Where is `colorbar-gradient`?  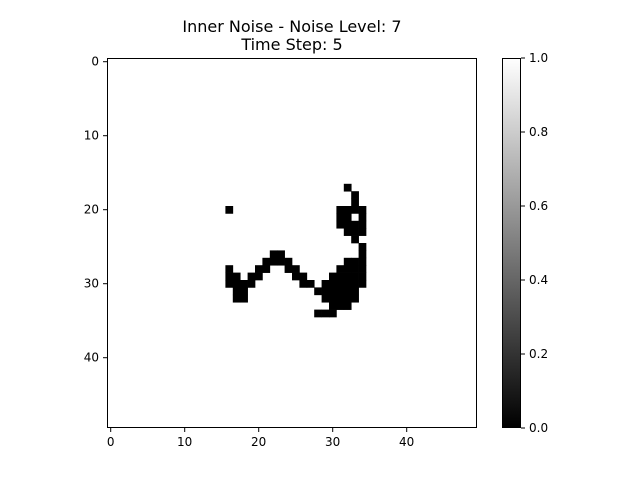 colorbar-gradient is located at coordinates (511, 243).